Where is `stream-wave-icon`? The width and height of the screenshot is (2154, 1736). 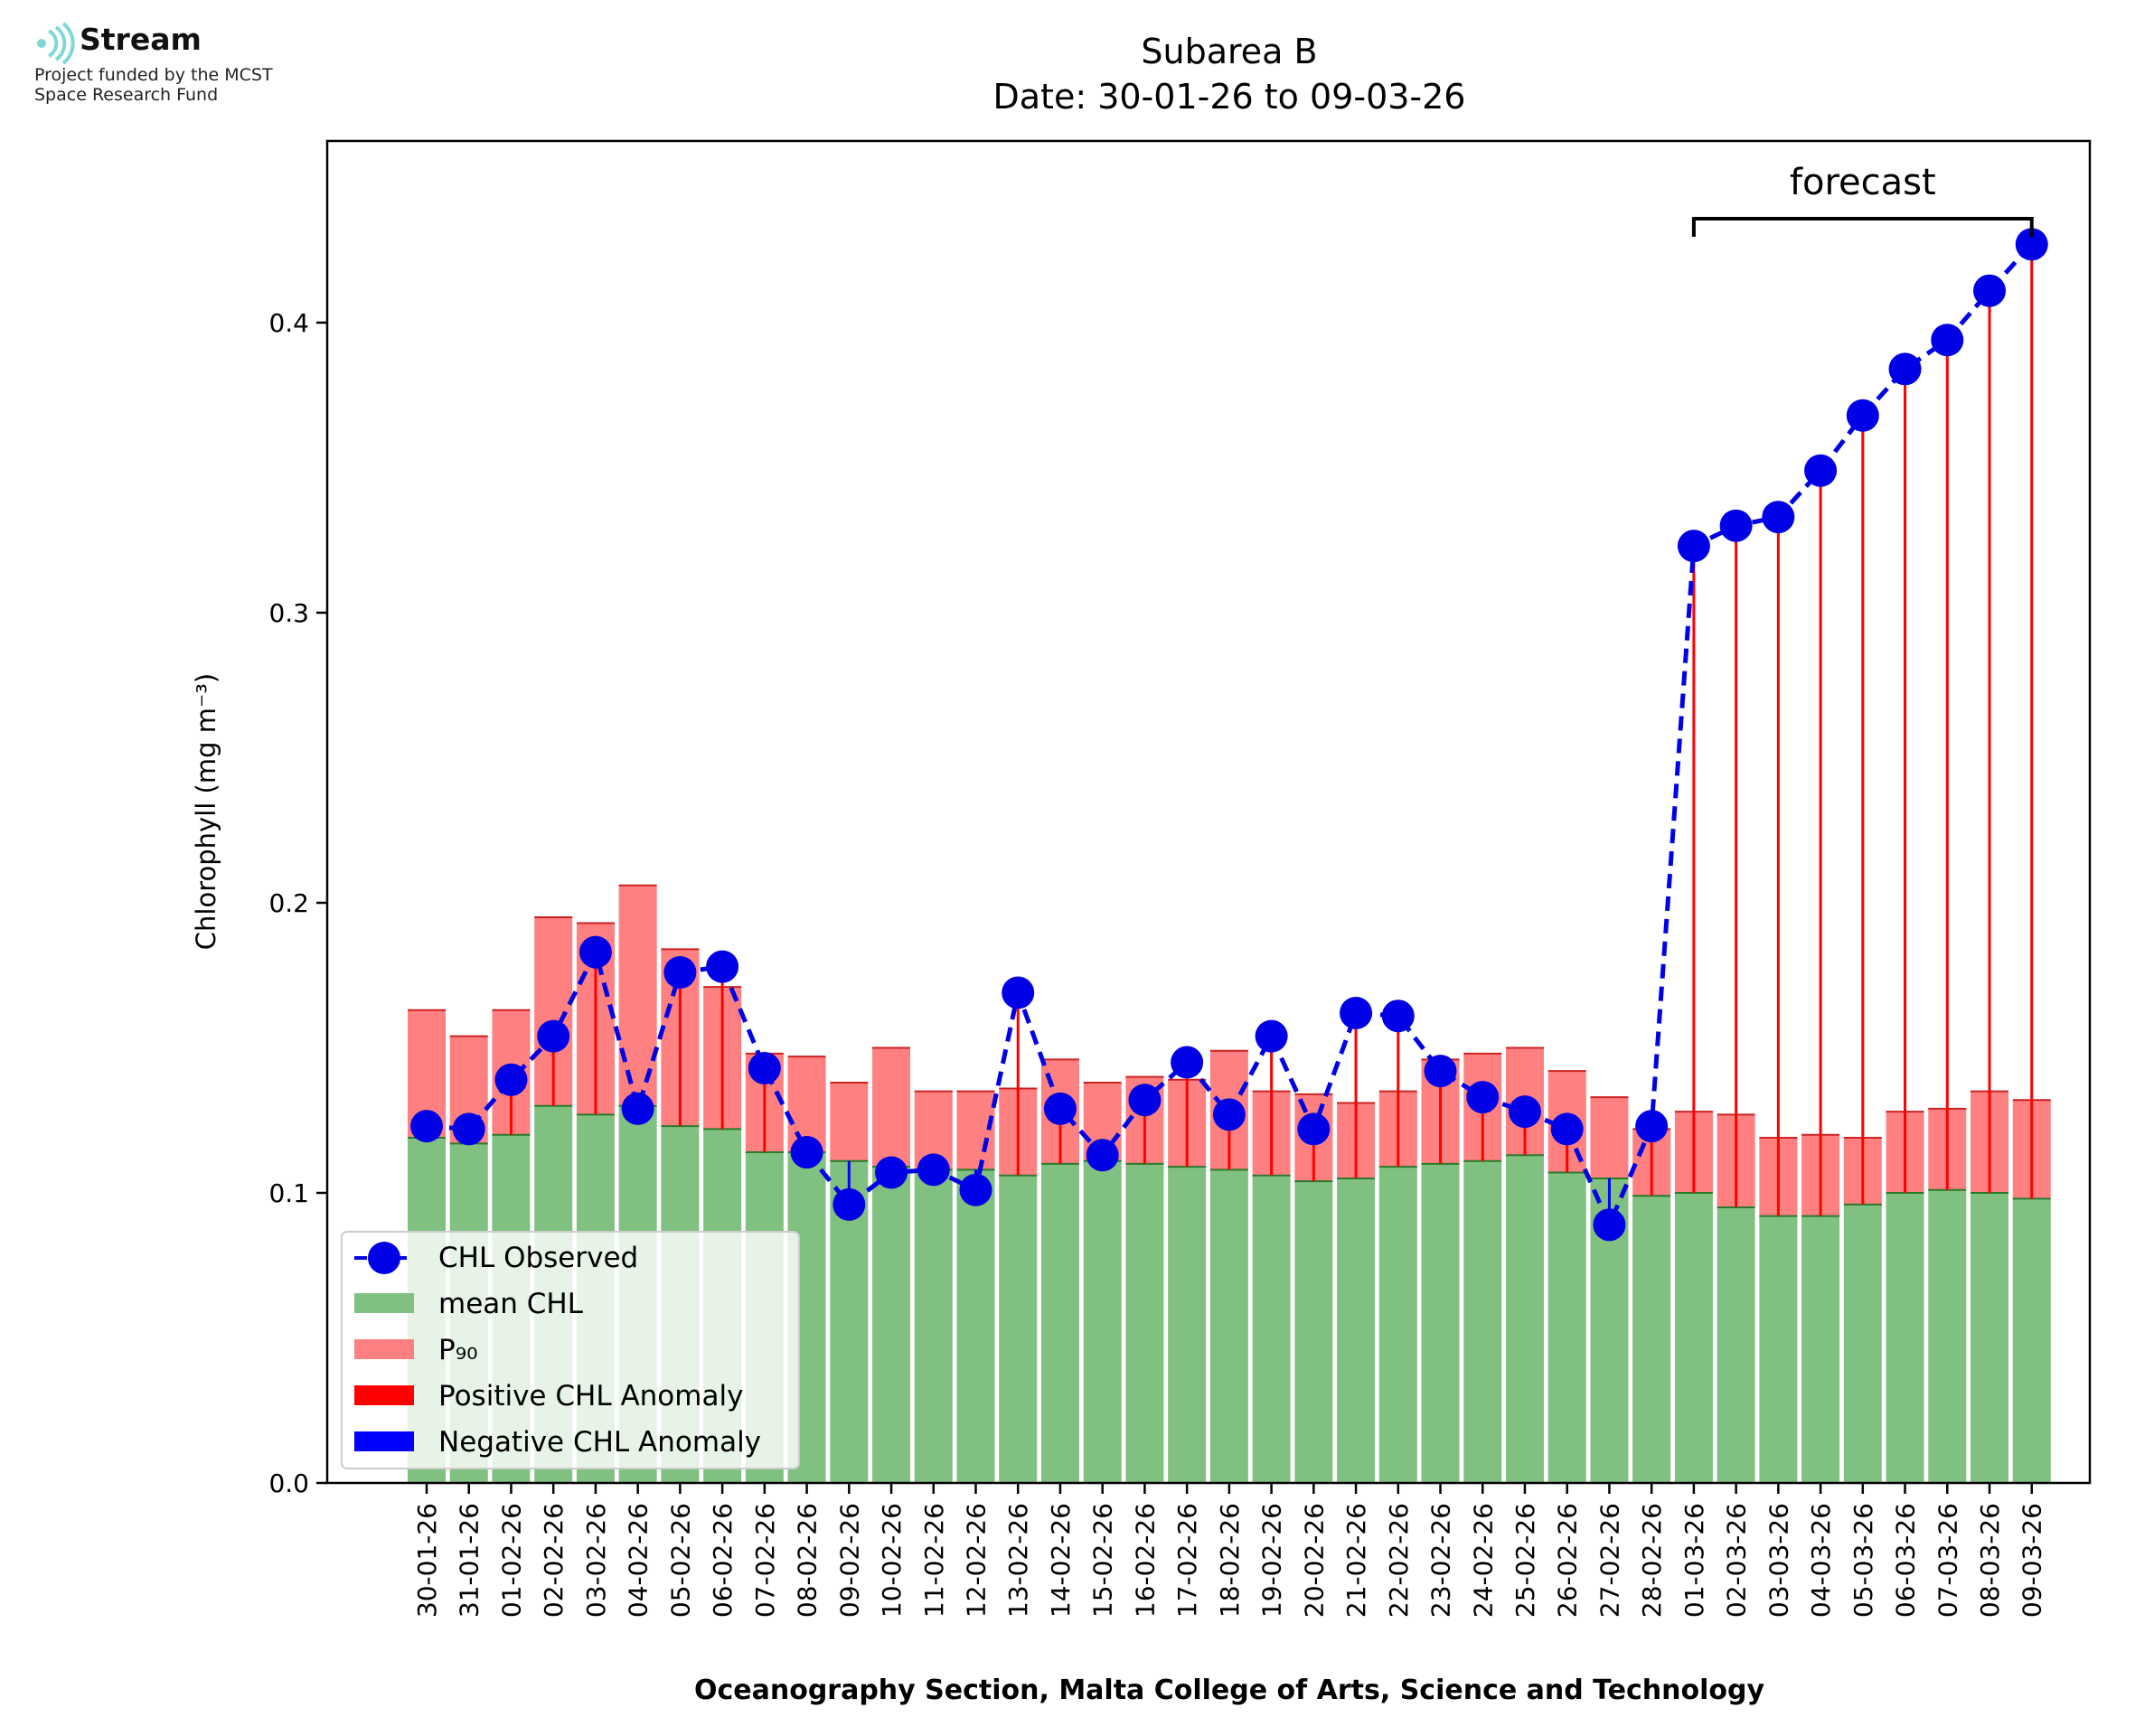 stream-wave-icon is located at coordinates (56, 43).